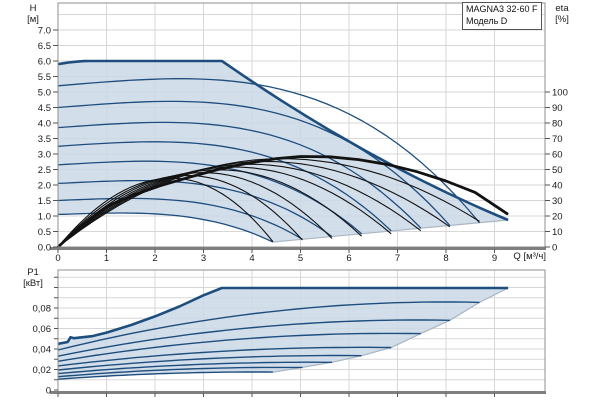 This screenshot has height=400, width=600. Describe the element at coordinates (44, 248) in the screenshot. I see `tick-label: 0.0` at that location.